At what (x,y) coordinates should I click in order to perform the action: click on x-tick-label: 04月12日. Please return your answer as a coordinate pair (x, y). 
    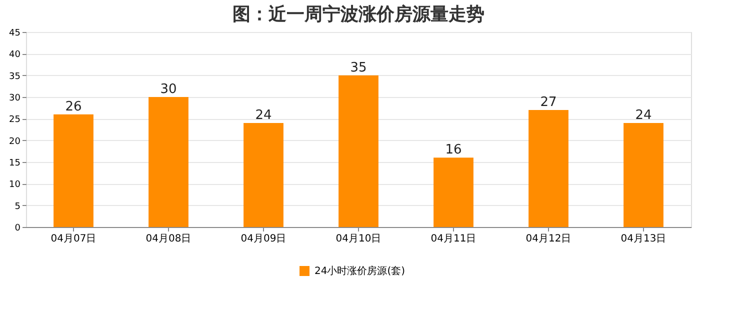
    Looking at the image, I should click on (549, 239).